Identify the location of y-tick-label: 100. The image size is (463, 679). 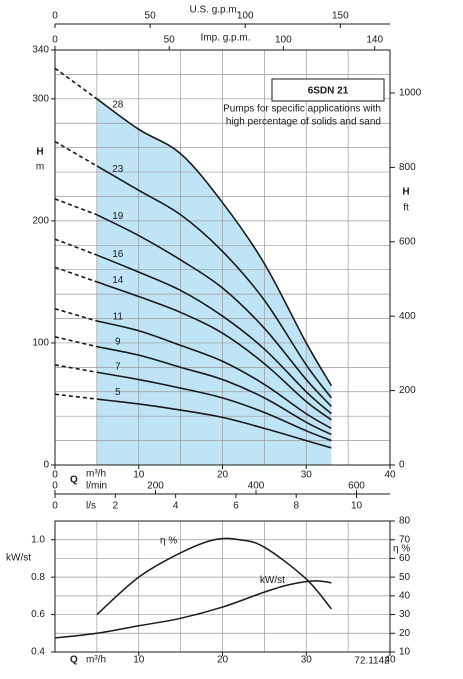
(40, 343).